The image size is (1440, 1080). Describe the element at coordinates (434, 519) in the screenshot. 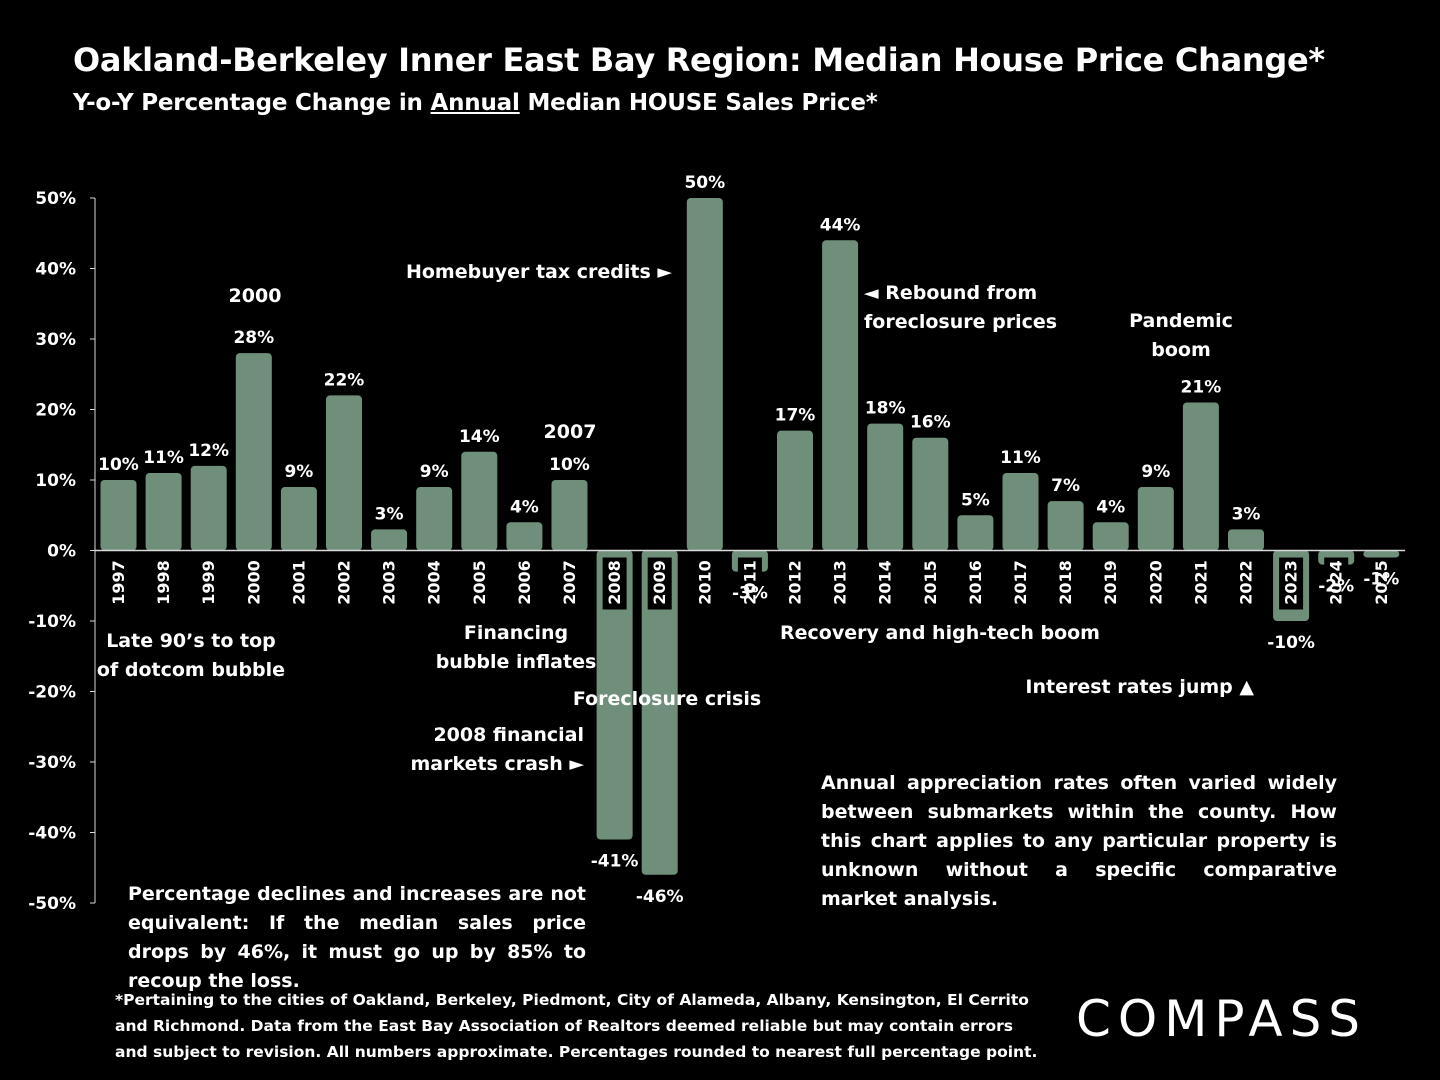

I see `bar-2004` at that location.